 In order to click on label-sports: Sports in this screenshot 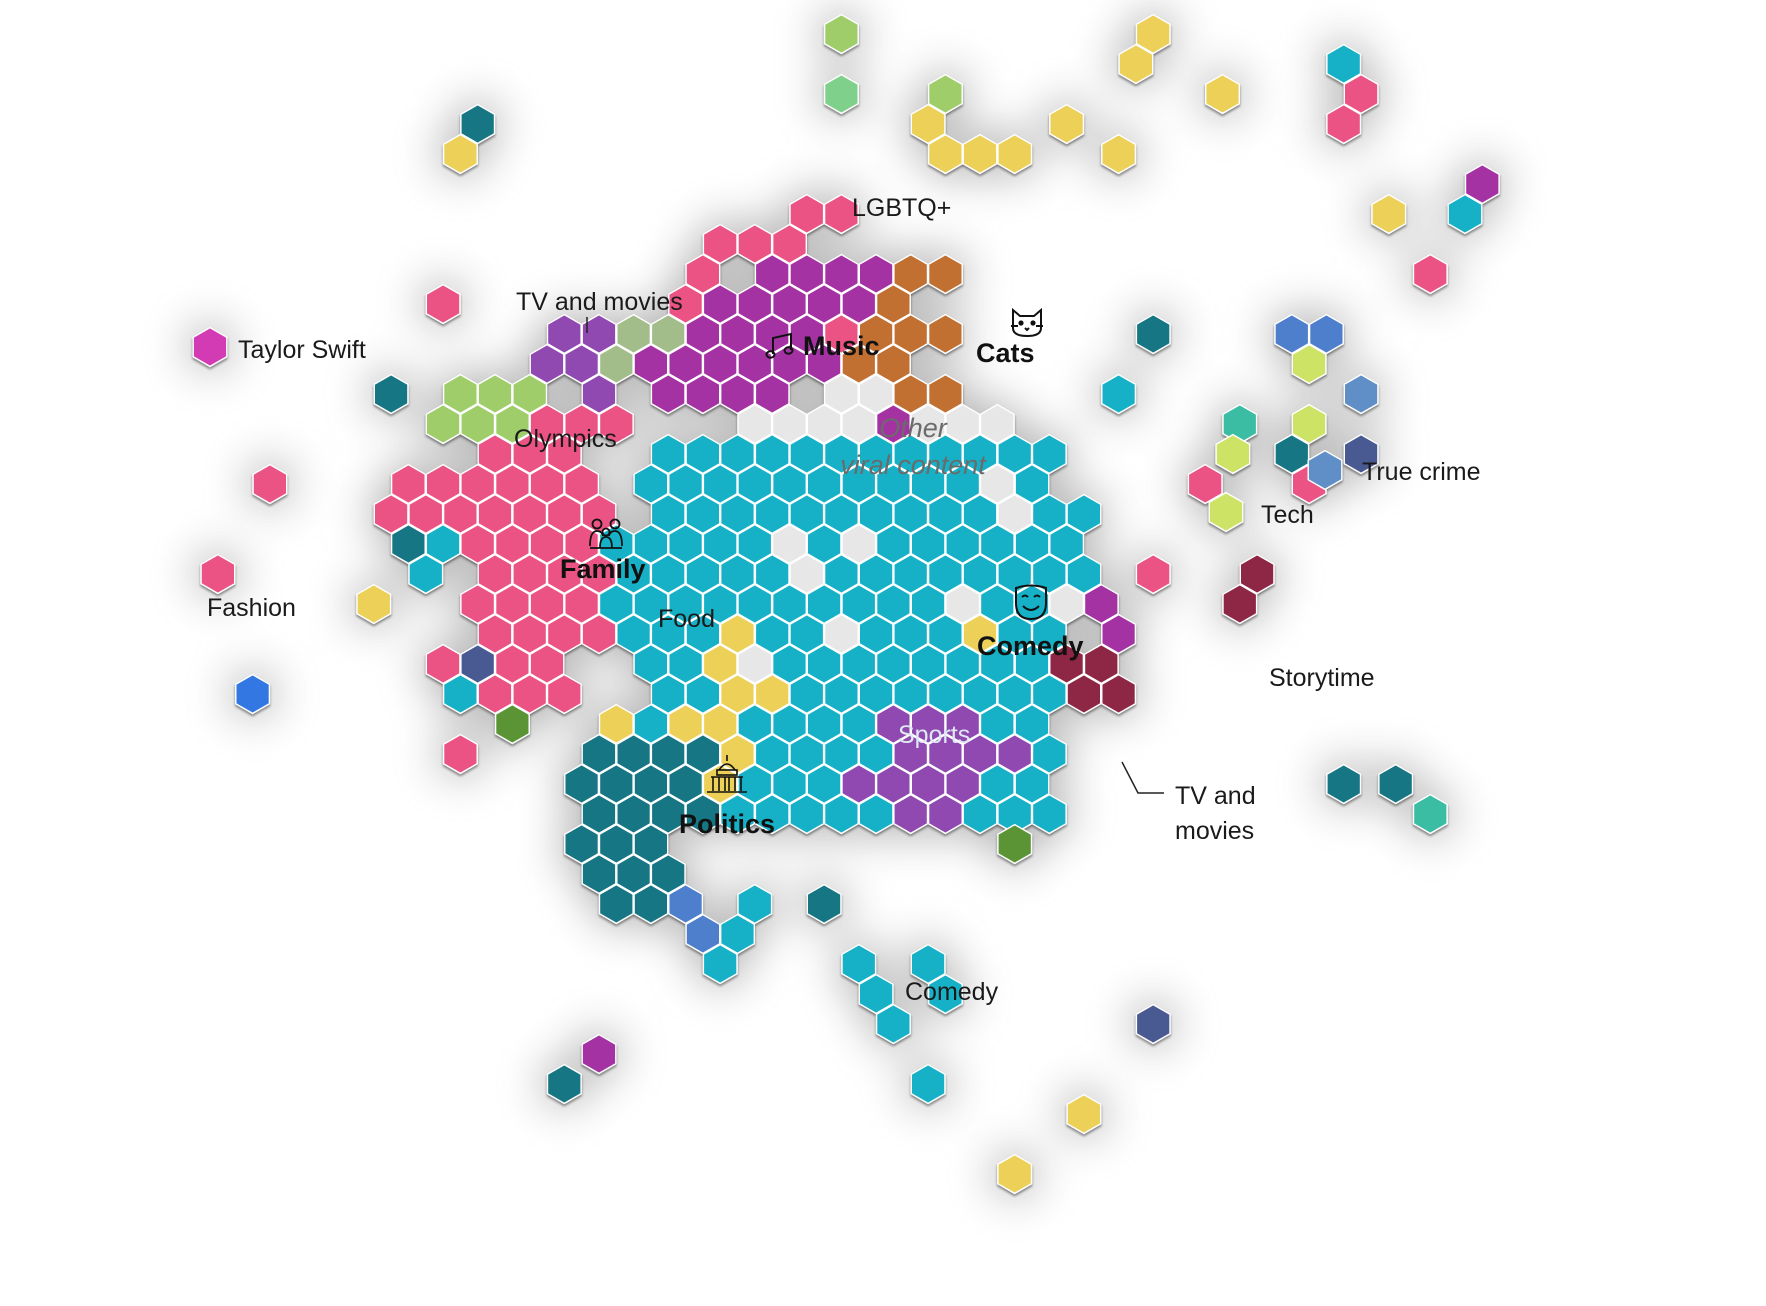, I will do `click(934, 735)`.